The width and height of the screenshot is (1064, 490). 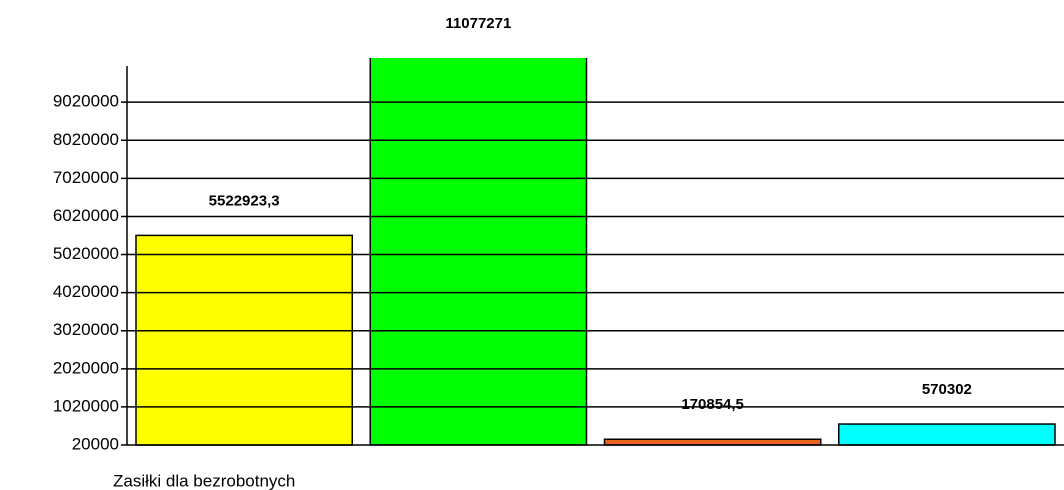 I want to click on y-tick-label: 20000, so click(x=95, y=443).